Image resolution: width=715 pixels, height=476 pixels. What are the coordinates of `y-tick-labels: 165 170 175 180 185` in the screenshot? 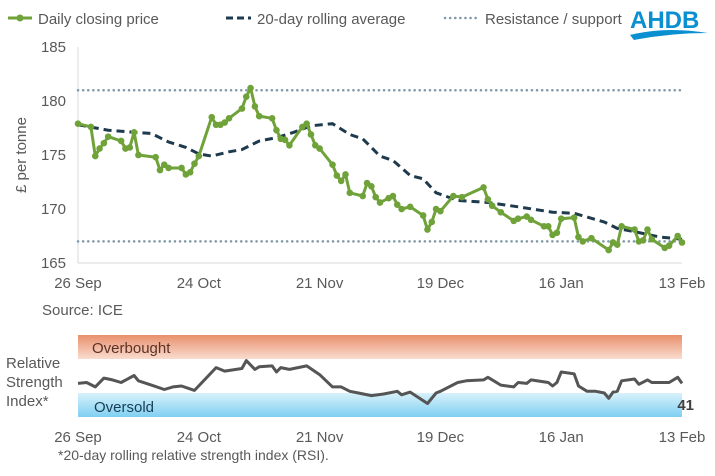 It's located at (53, 155).